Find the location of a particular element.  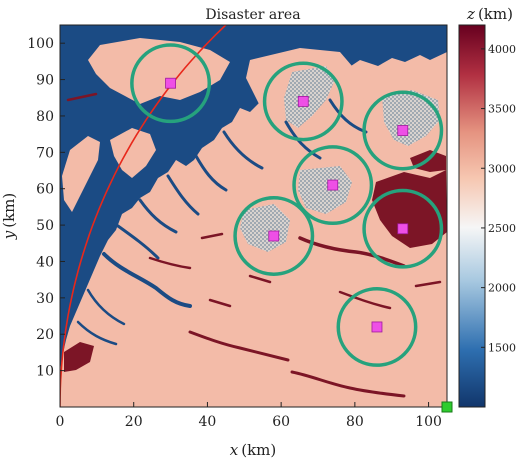

colorbar-ticks: 1500 2000 2500 3000 3500 4000 is located at coordinates (498, 198).